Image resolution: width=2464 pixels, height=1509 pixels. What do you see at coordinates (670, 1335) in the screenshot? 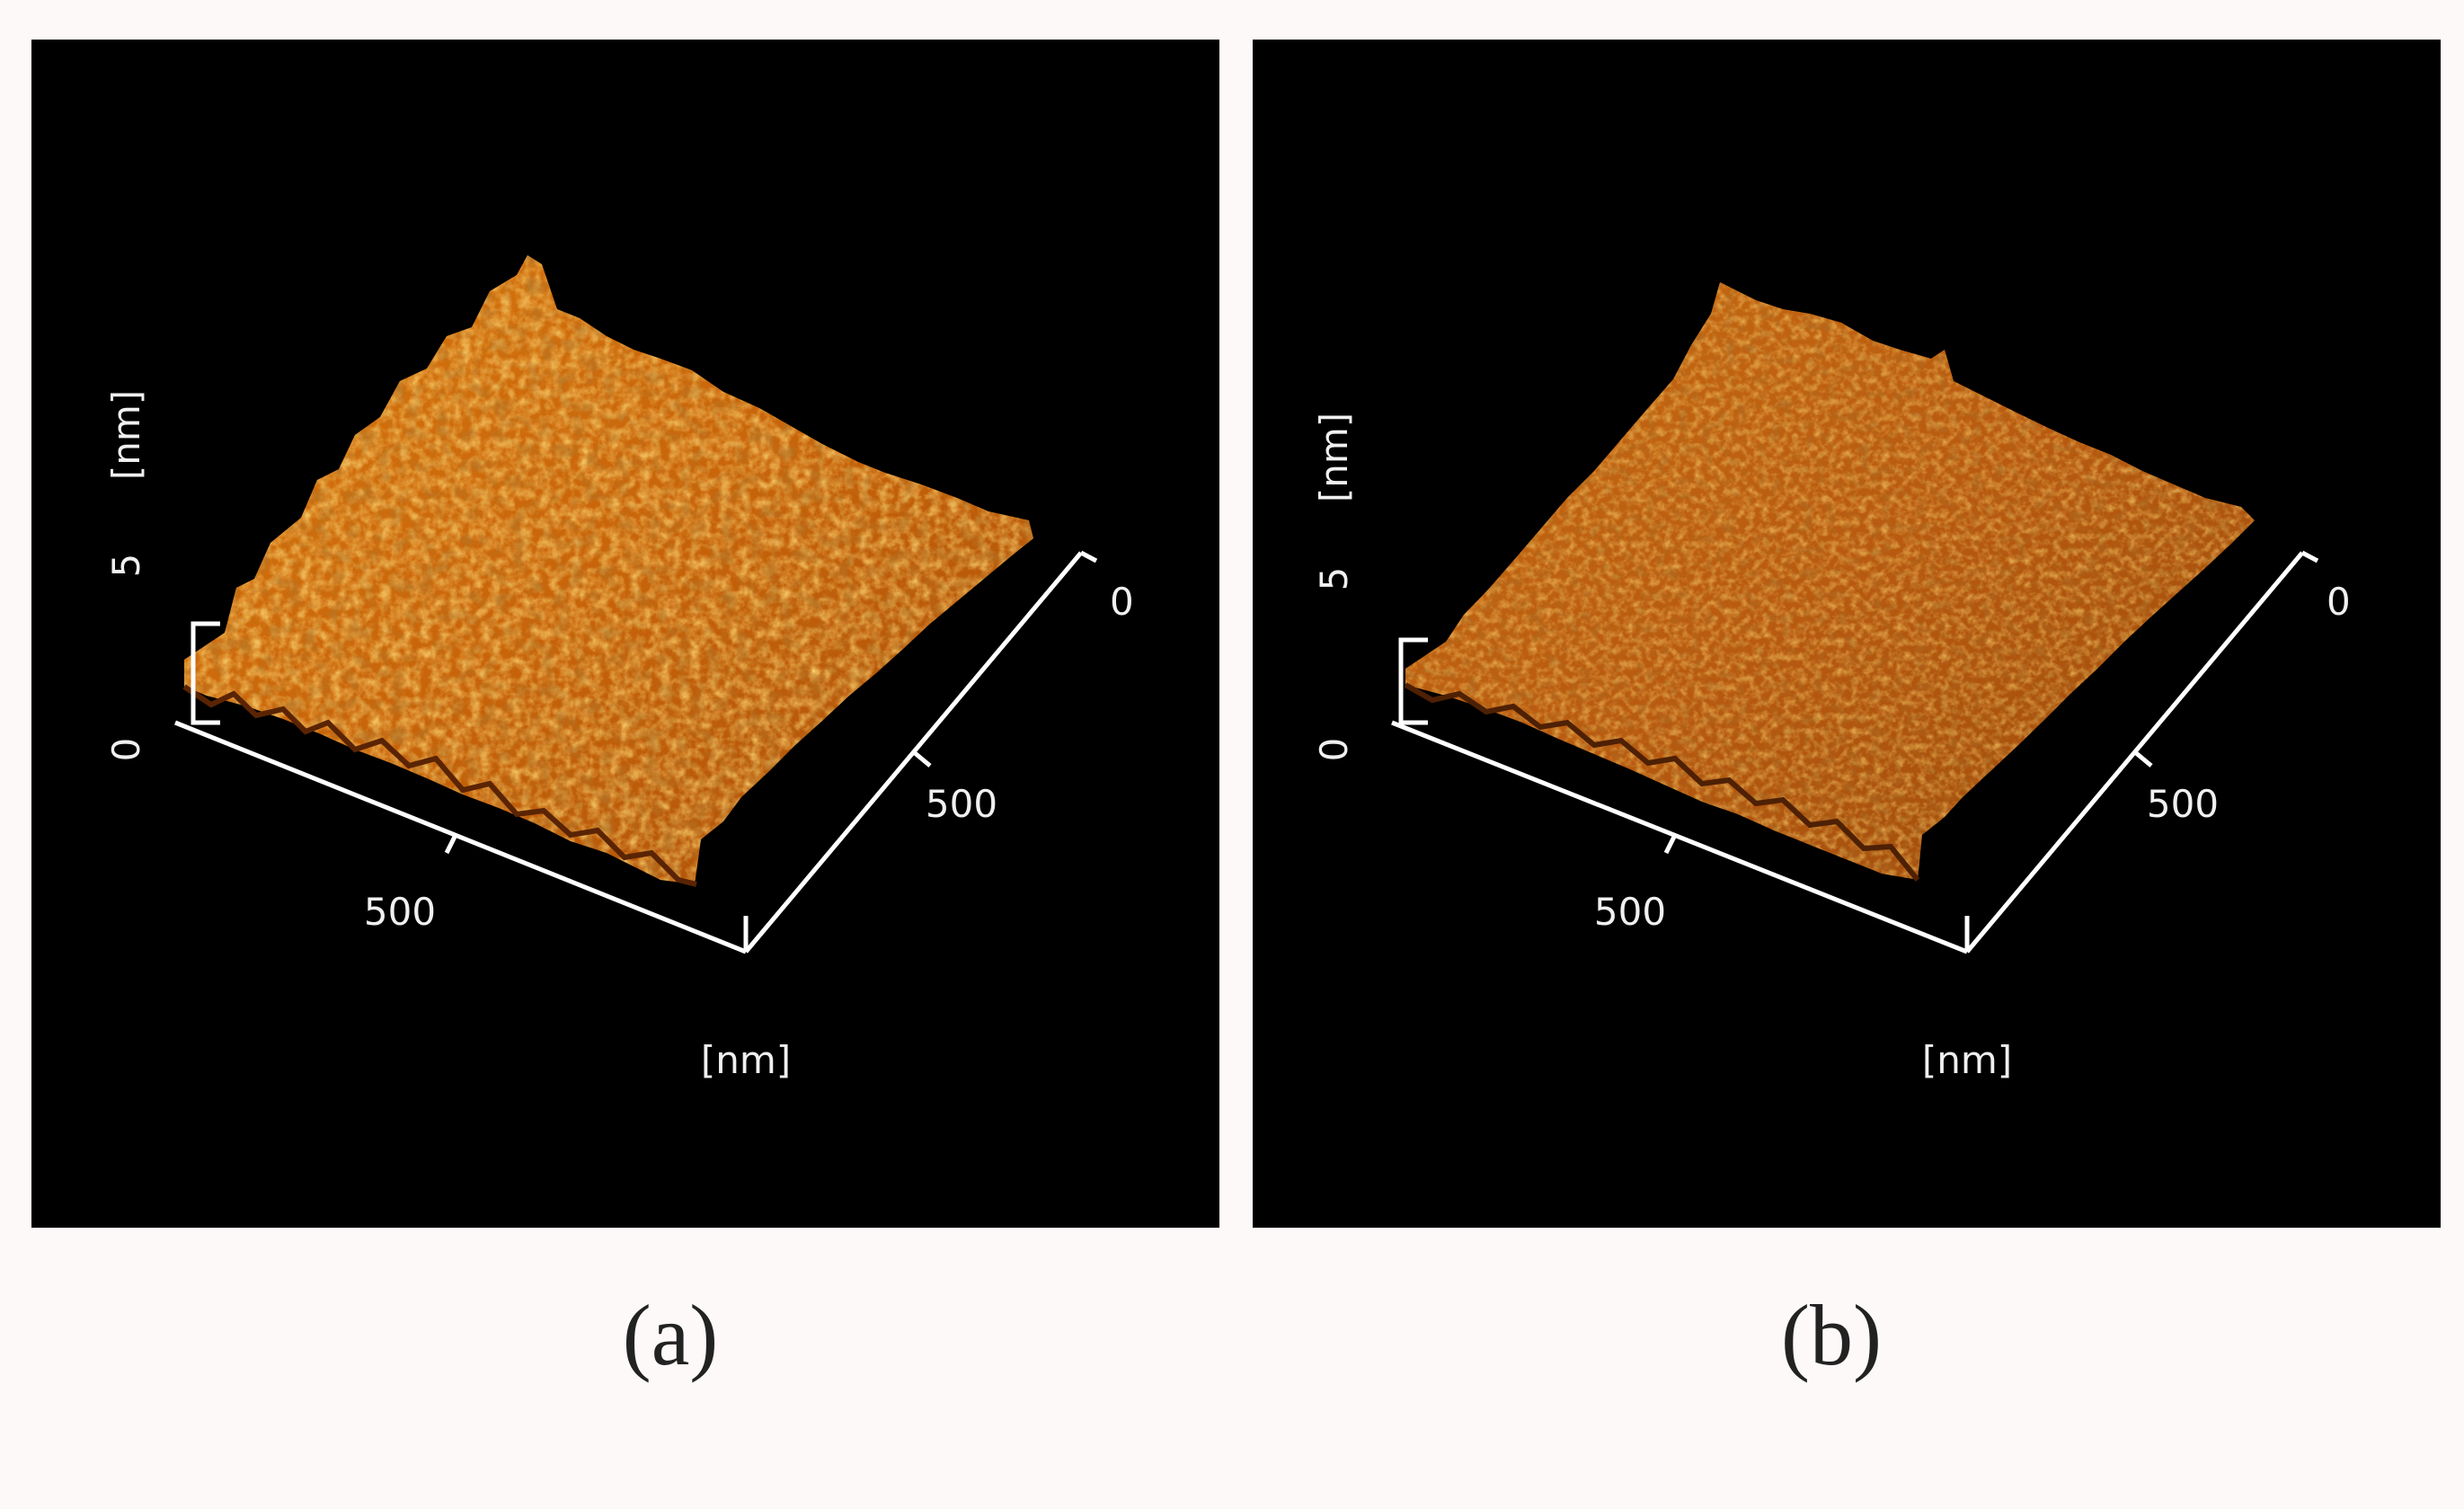
I see `caption-a: (a)` at bounding box center [670, 1335].